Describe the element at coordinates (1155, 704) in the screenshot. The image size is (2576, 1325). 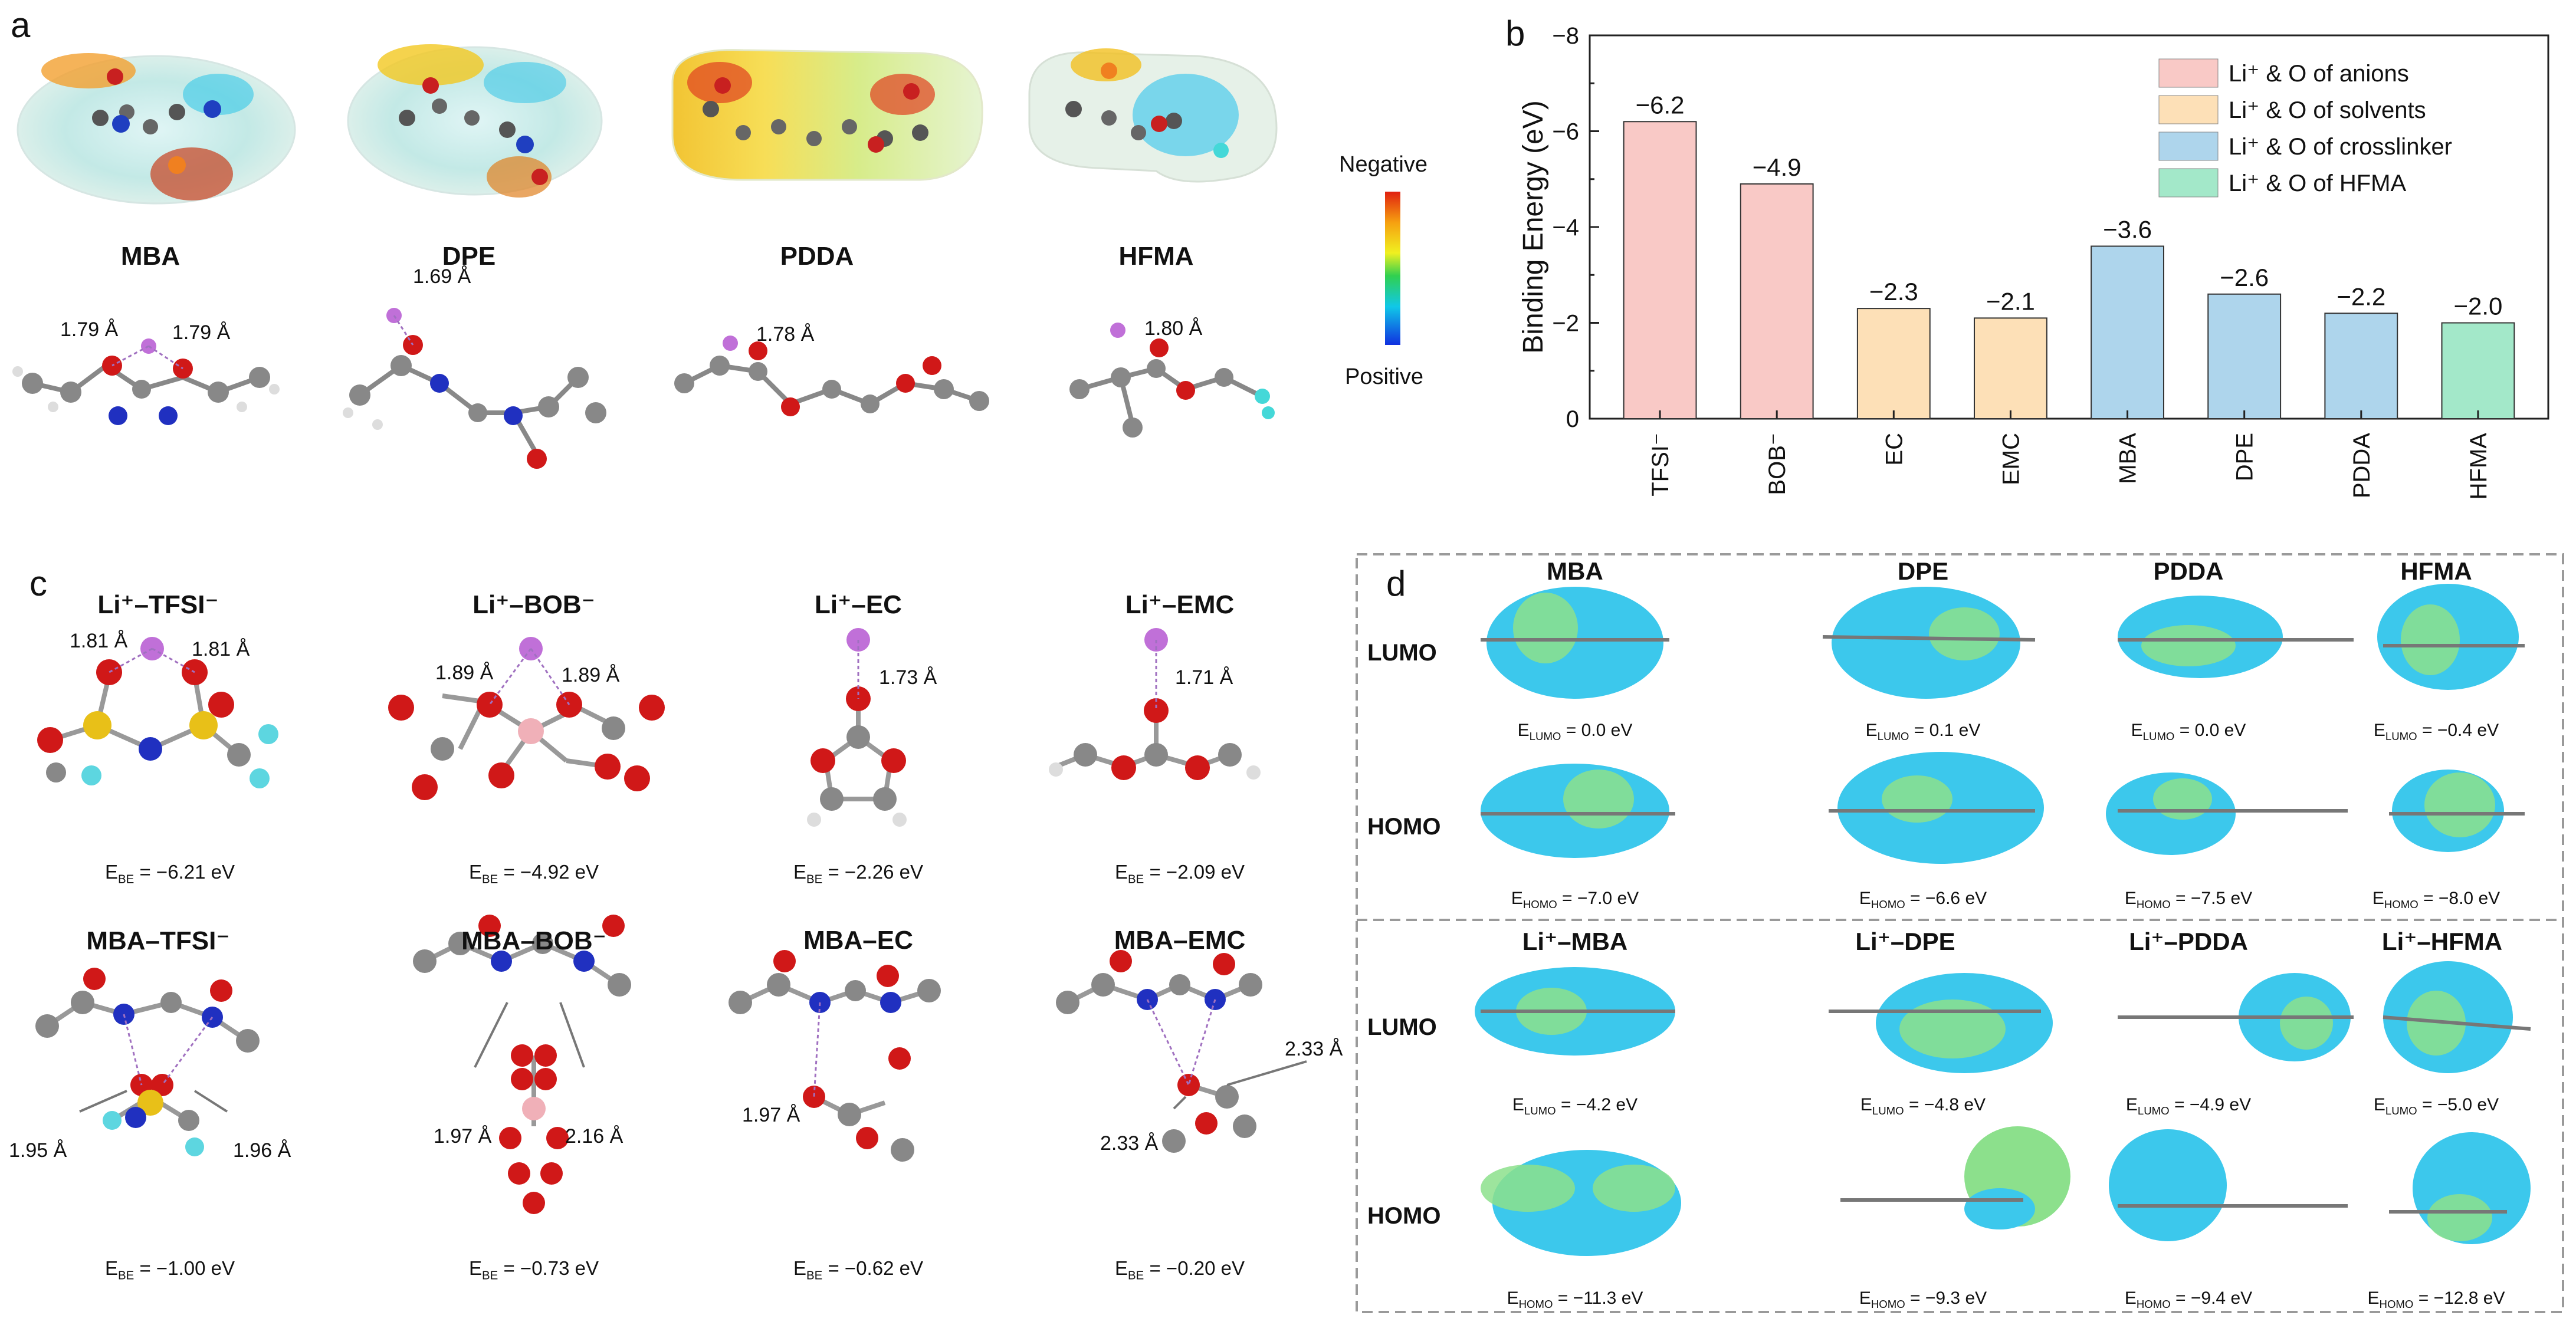
I see `ball-stick-li-emc` at that location.